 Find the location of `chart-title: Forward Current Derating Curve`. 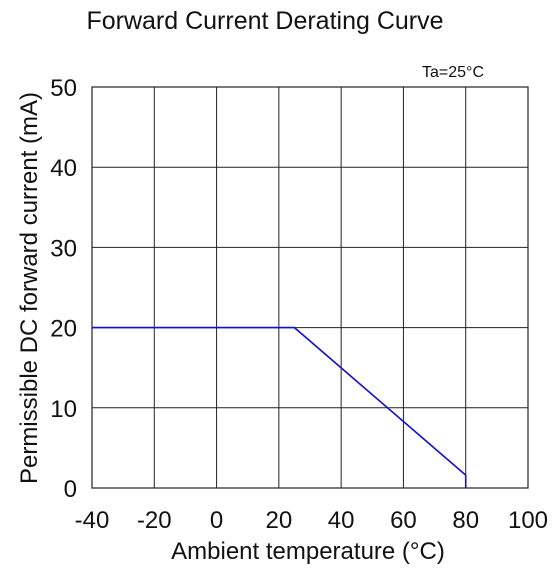

chart-title: Forward Current Derating Curve is located at coordinates (264, 21).